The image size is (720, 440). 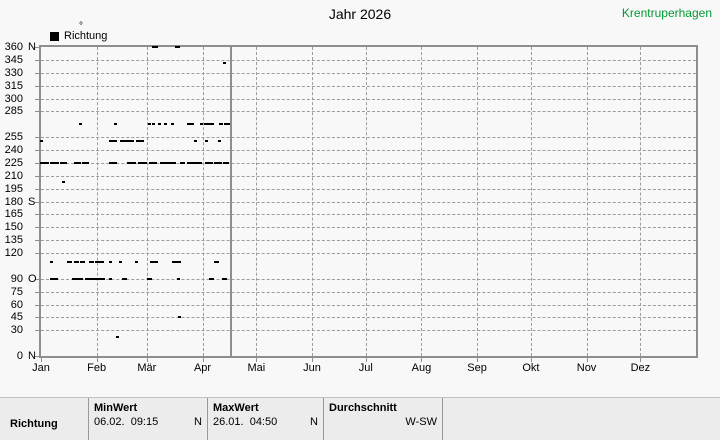 I want to click on y-axis-label: 285, so click(x=18, y=111).